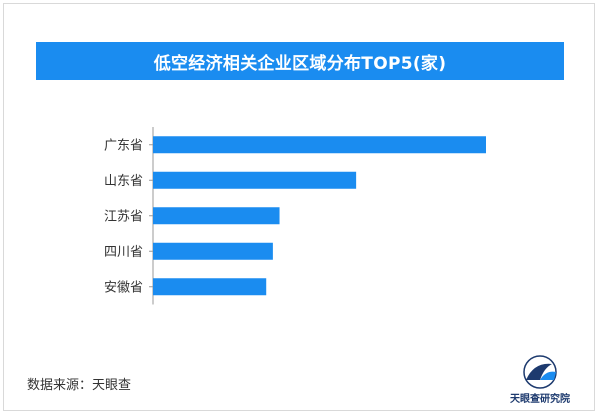  I want to click on tianyancha-logo: 天眼查研究院, so click(540, 379).